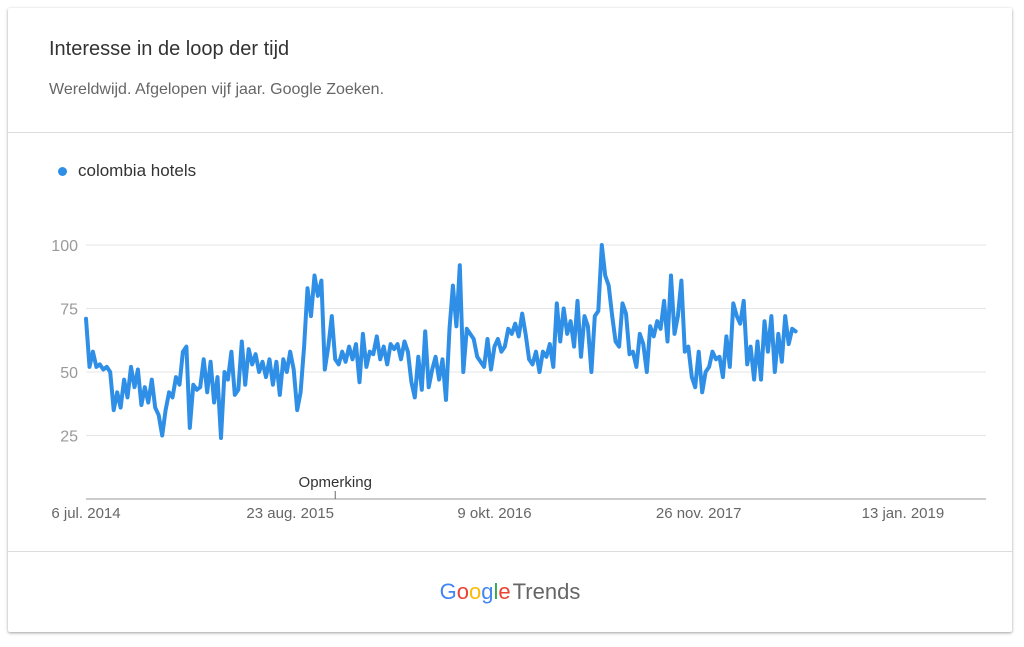  I want to click on legend: colombia hotels, so click(127, 171).